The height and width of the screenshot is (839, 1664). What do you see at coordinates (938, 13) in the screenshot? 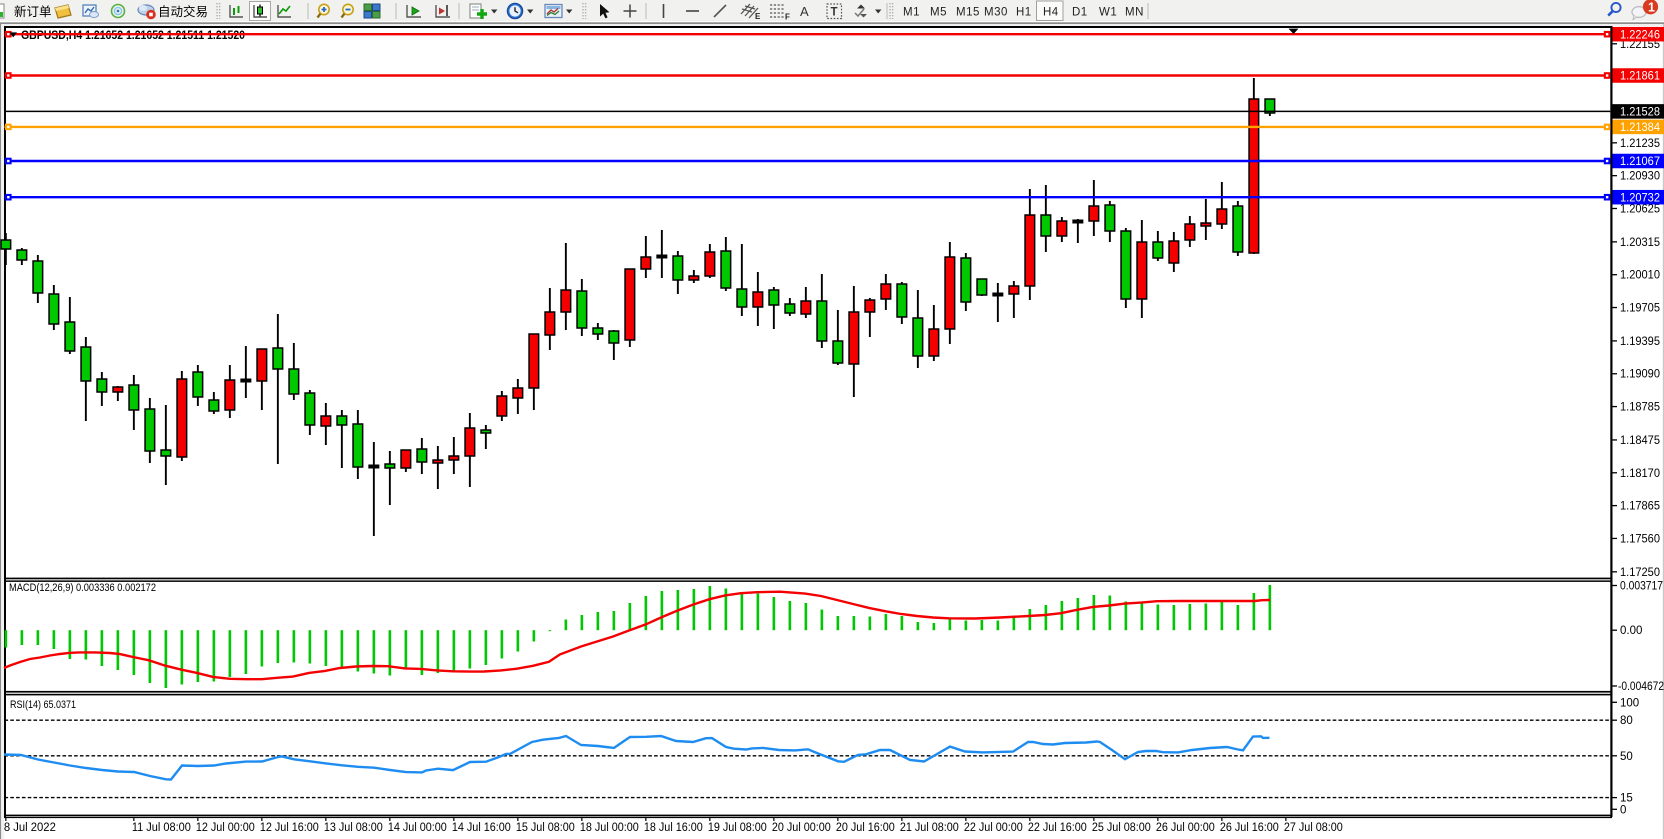
I see `svg-text: M5` at bounding box center [938, 13].